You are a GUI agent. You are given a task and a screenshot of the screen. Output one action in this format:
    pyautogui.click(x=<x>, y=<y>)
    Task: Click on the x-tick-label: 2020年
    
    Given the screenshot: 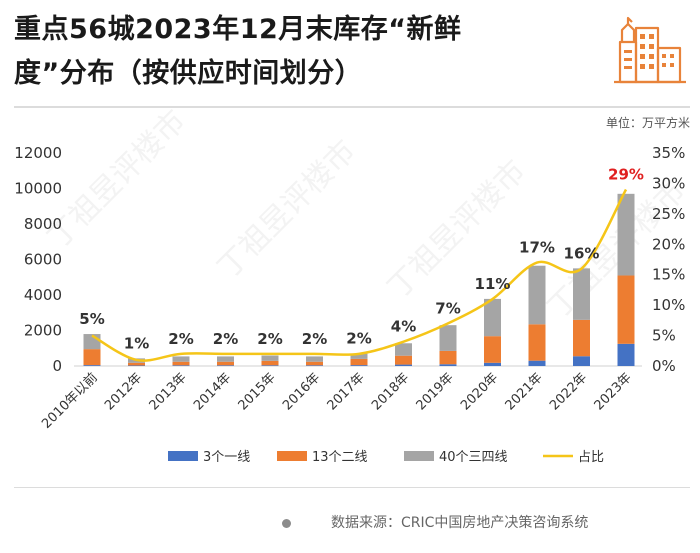 What is the action you would take?
    pyautogui.click(x=479, y=391)
    